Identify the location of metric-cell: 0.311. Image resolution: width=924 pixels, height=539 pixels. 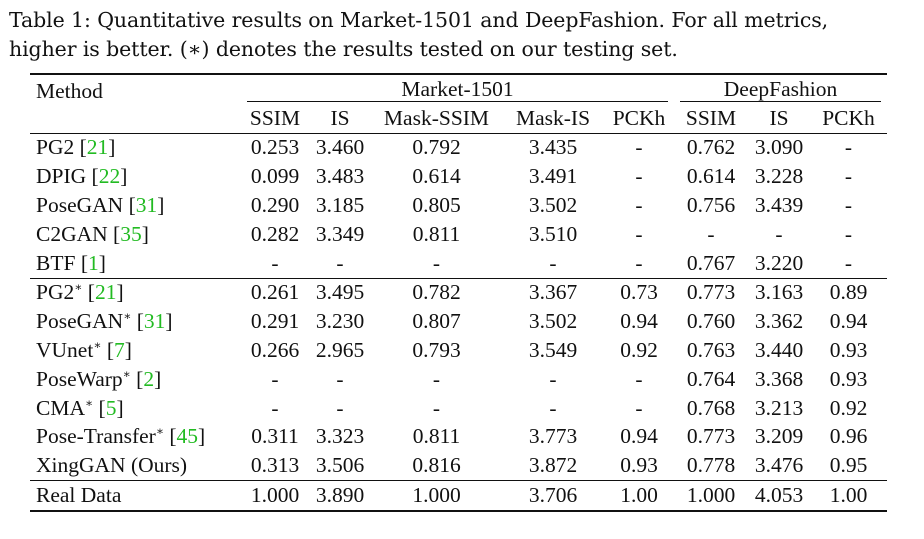
(275, 436).